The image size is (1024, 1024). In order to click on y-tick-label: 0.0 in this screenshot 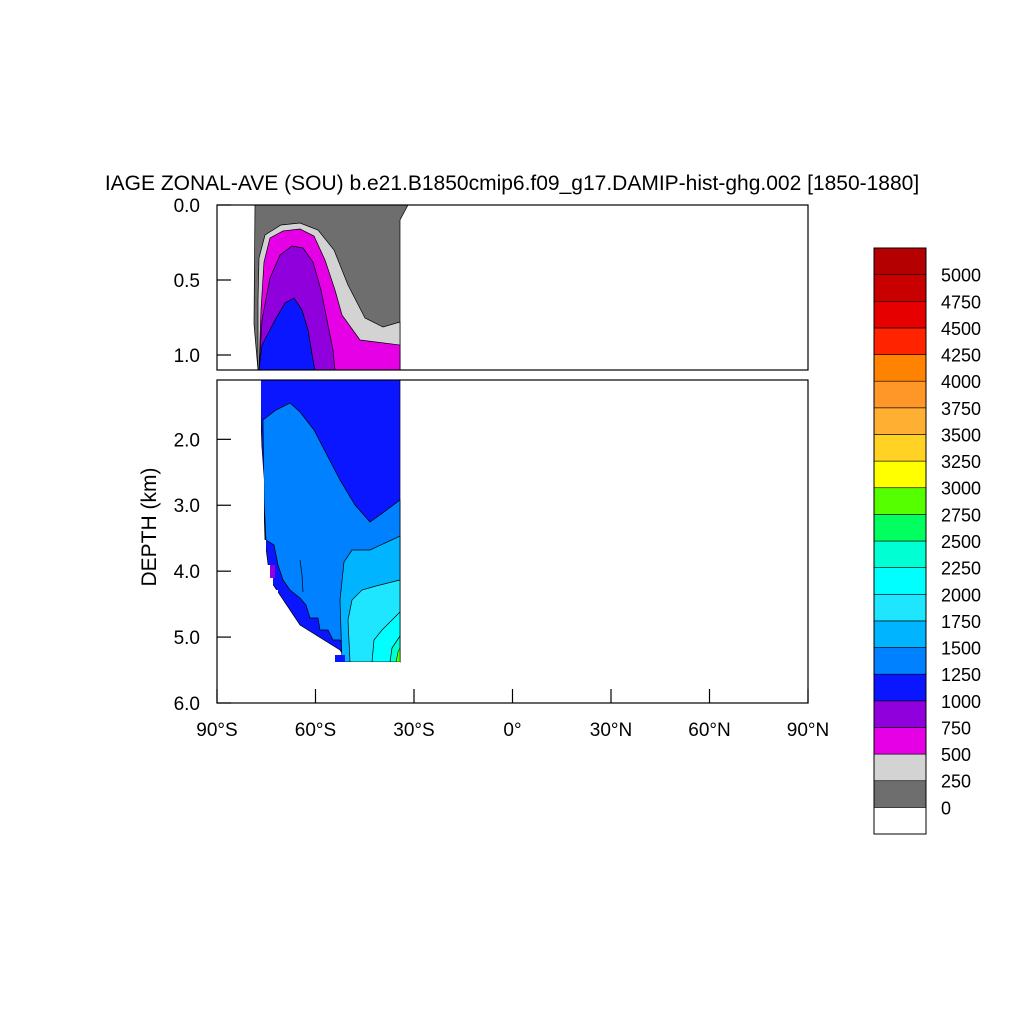, I will do `click(187, 206)`.